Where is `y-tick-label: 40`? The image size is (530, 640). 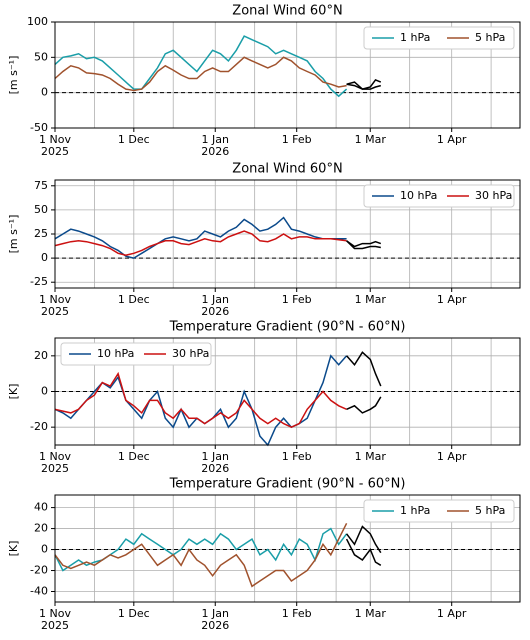 y-tick-label: 40 is located at coordinates (41, 507).